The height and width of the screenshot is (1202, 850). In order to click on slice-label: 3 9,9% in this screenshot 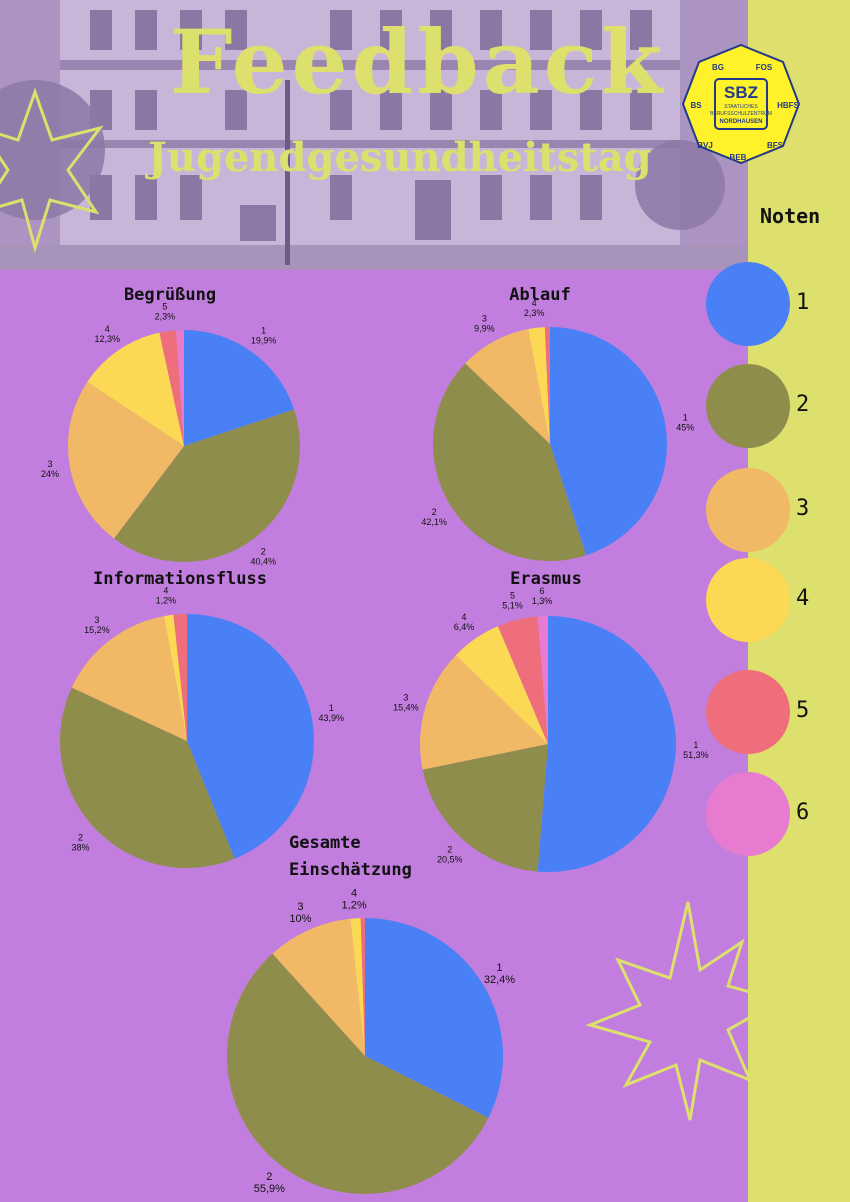, I will do `click(484, 324)`.